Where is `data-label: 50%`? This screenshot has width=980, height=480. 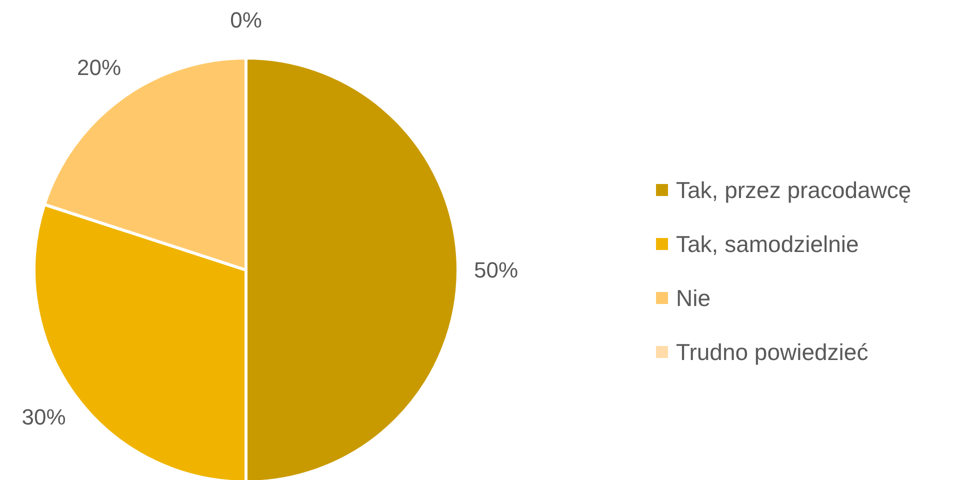
data-label: 50% is located at coordinates (496, 270).